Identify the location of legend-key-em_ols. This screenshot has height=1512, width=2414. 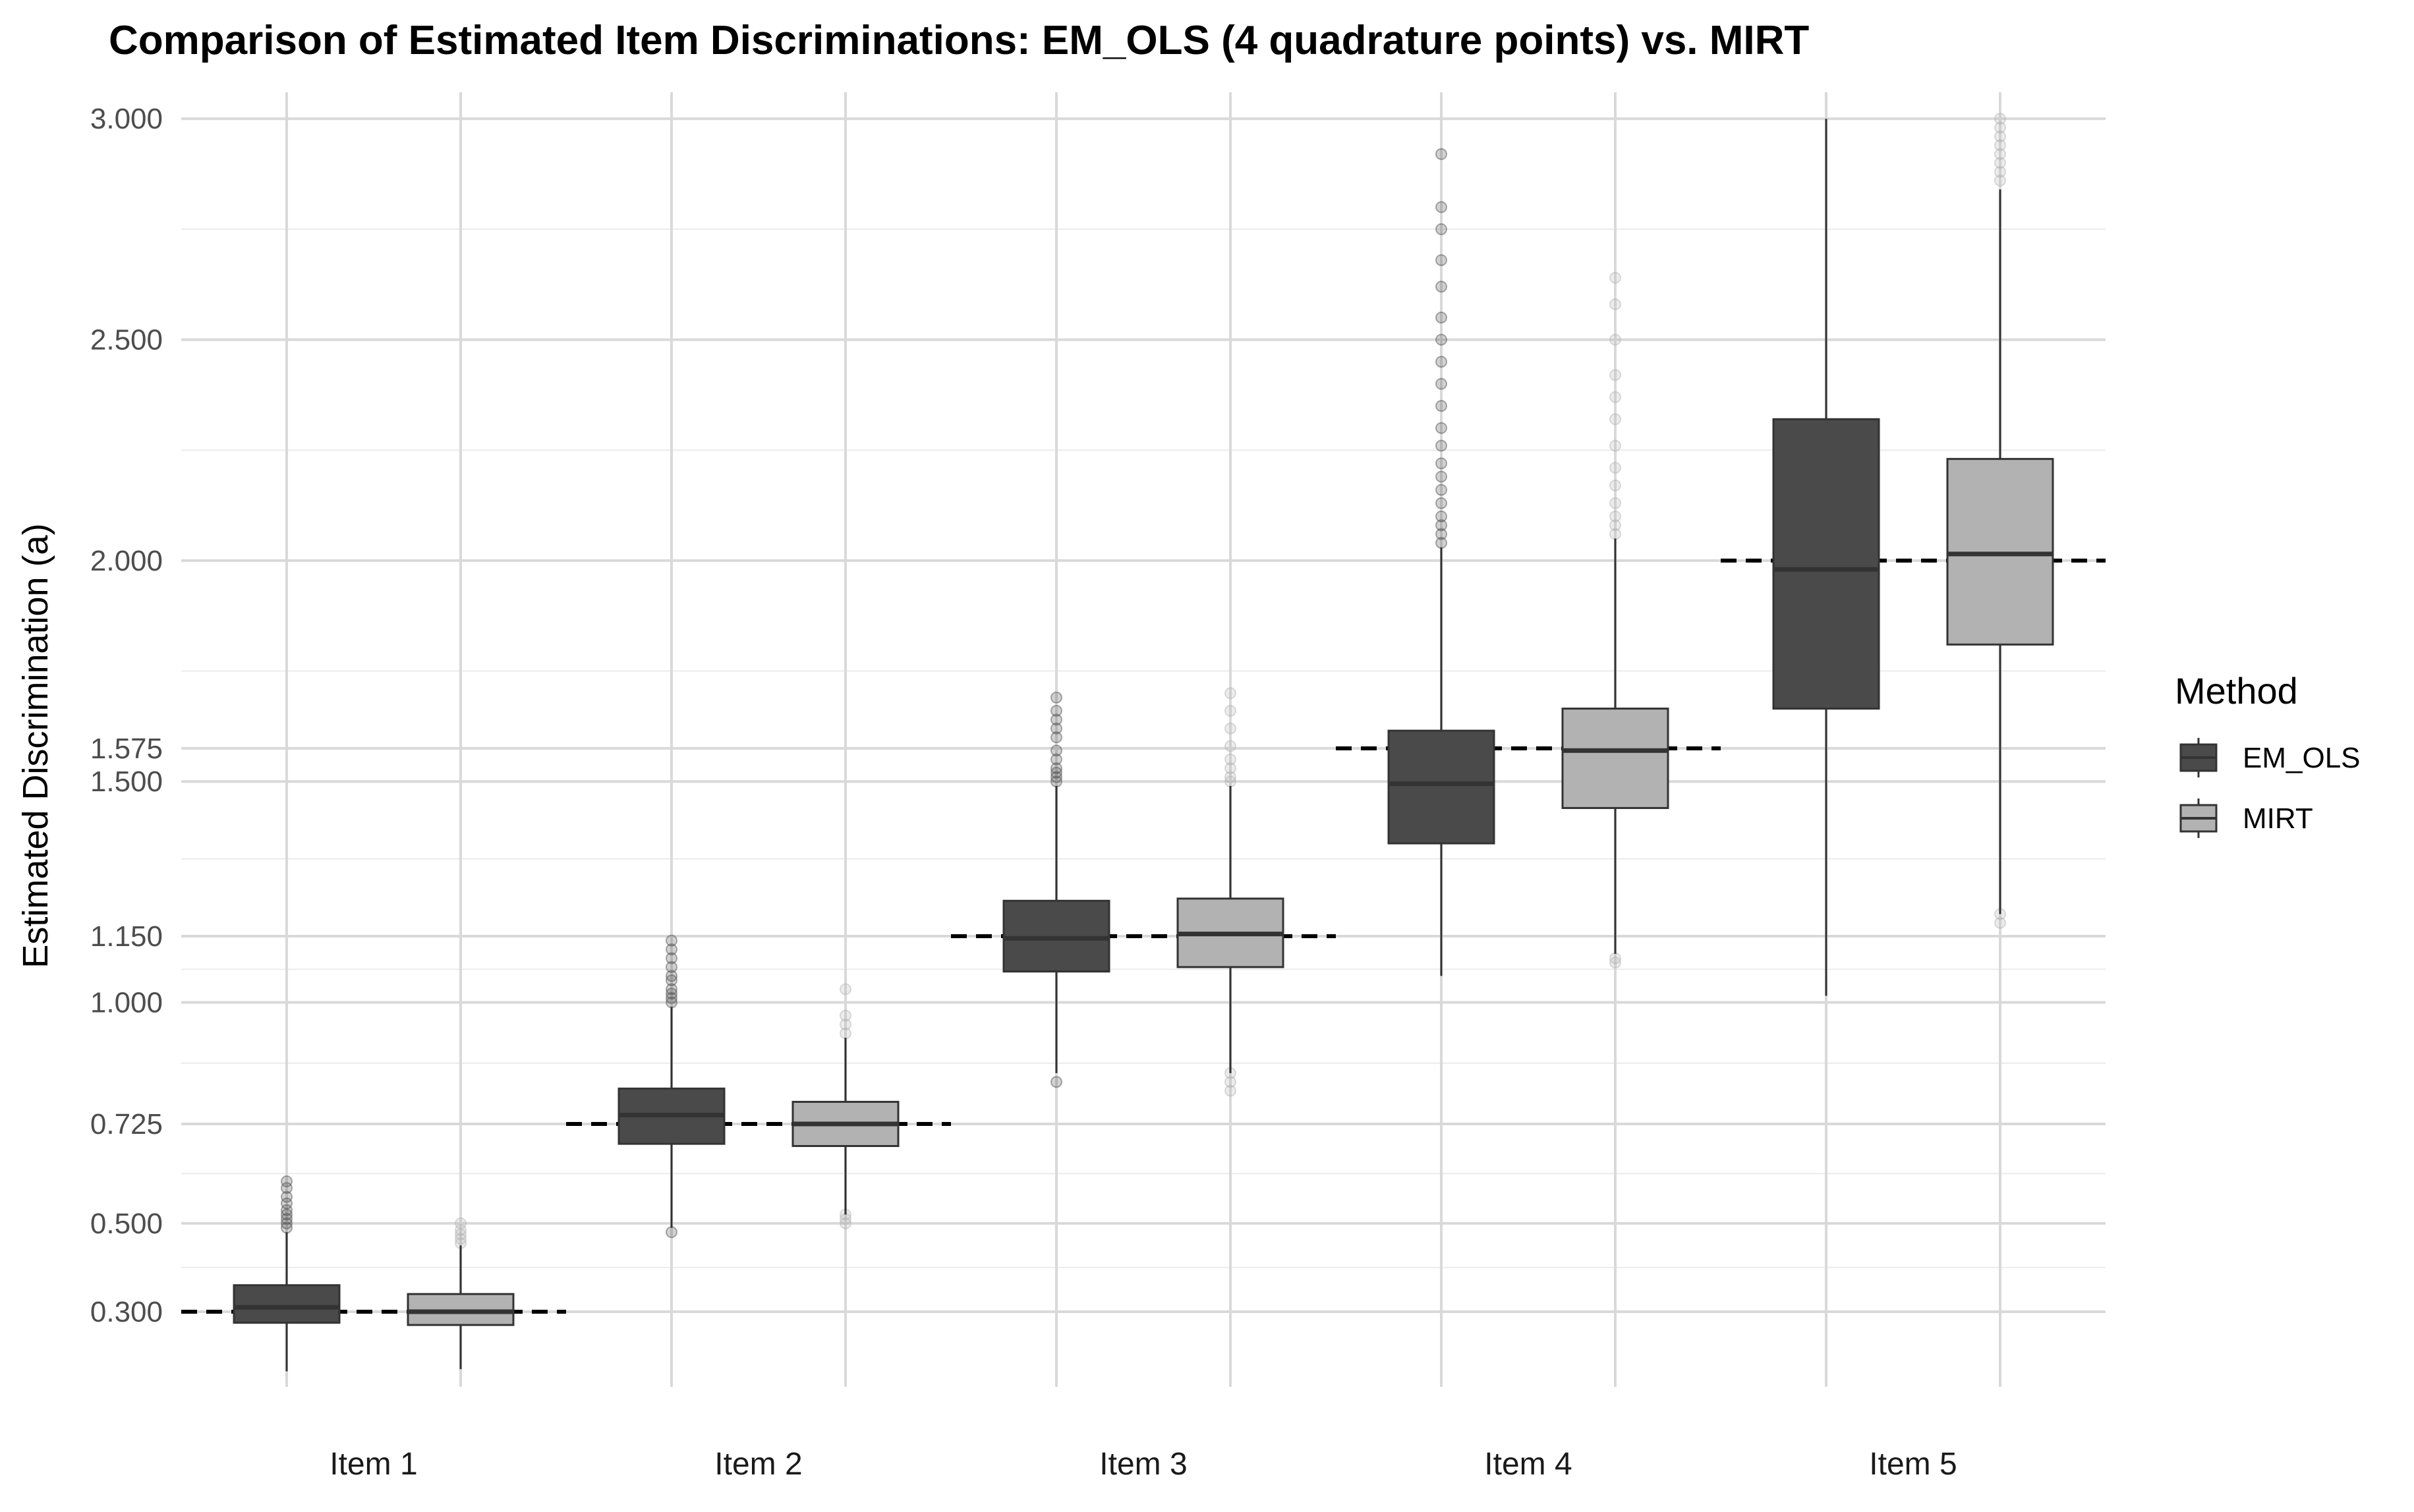
(2198, 757).